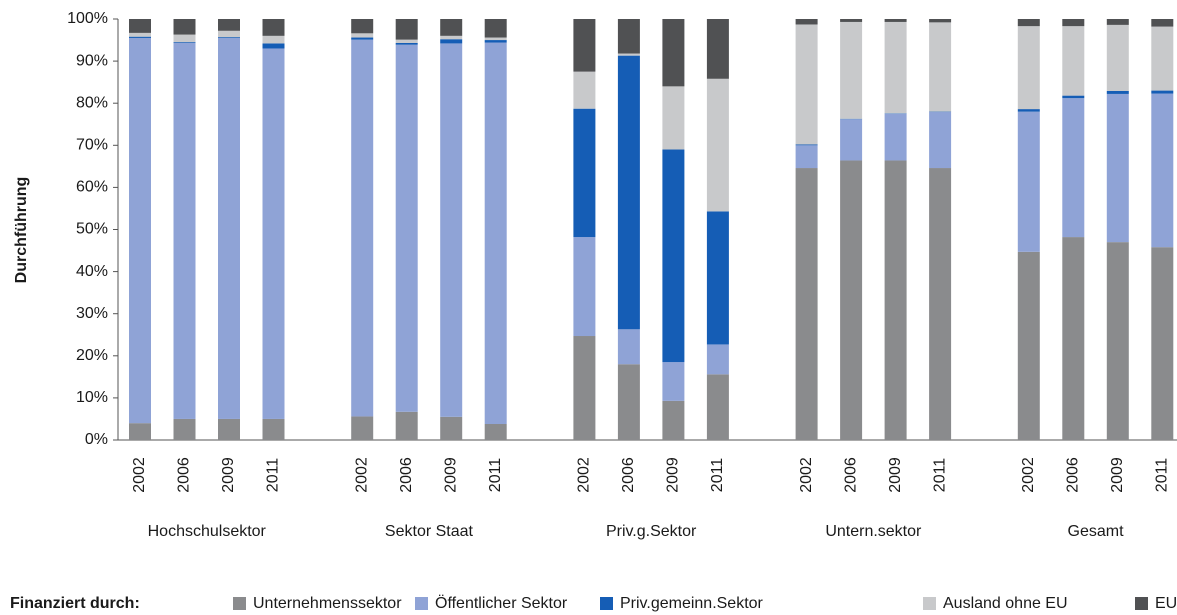  What do you see at coordinates (92, 102) in the screenshot?
I see `y-tick-label: 80%` at bounding box center [92, 102].